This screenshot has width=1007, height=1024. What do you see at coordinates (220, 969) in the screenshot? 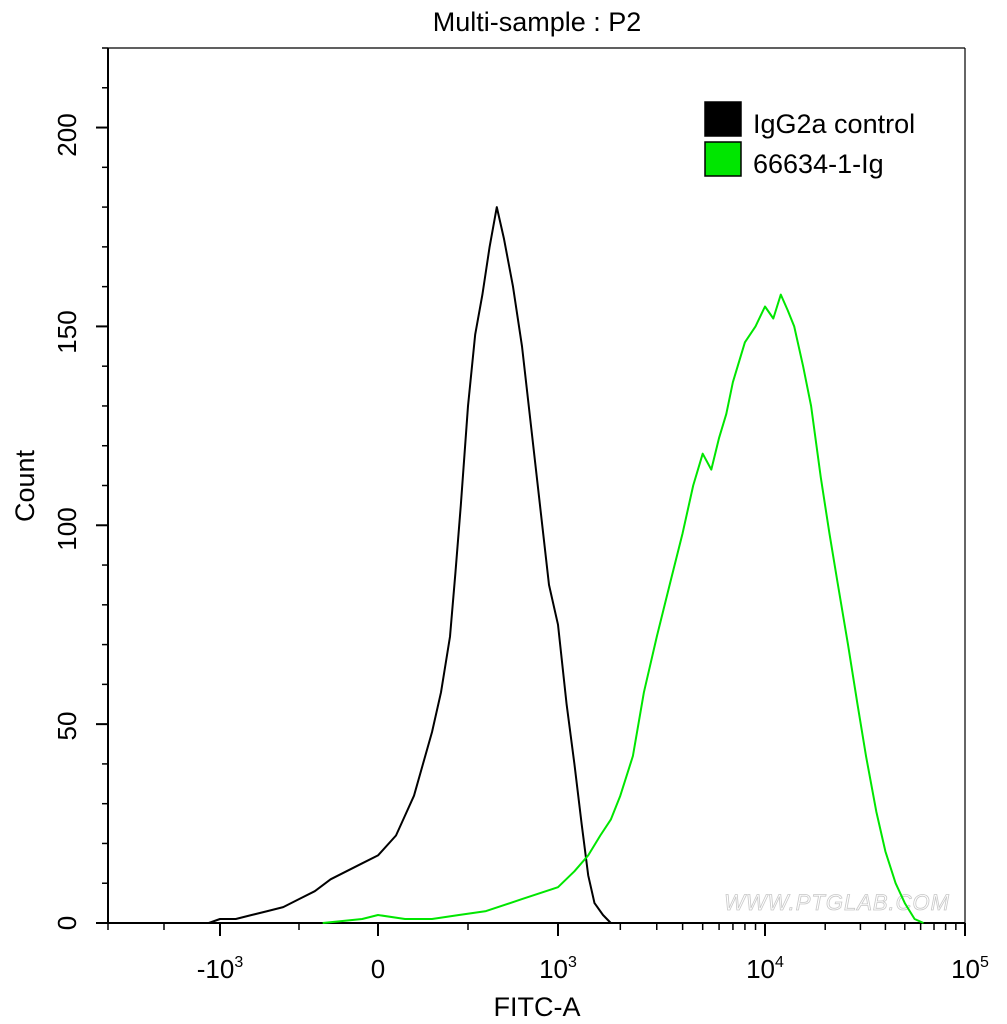
I see `x-tick-label: -103` at bounding box center [220, 969].